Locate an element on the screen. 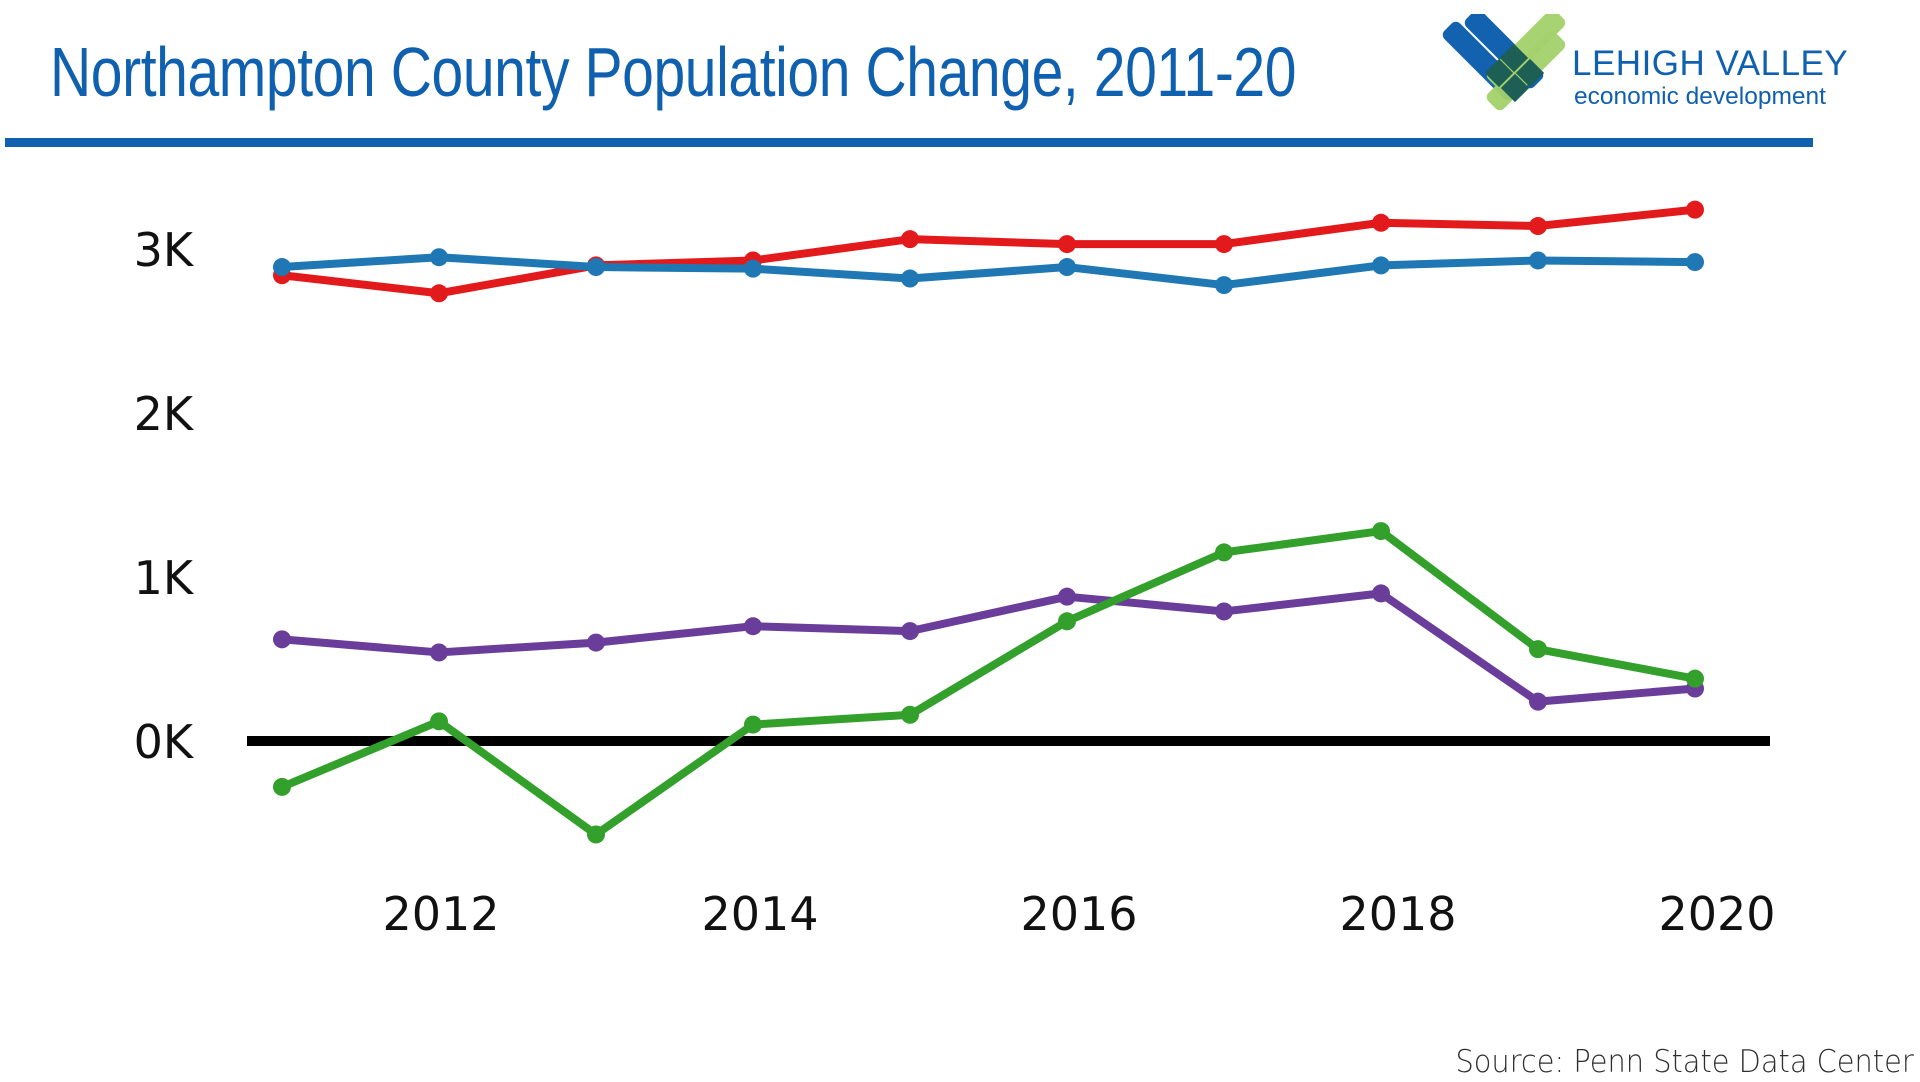 This screenshot has width=1920, height=1082. source-note: Source: Penn State Data Center is located at coordinates (1684, 1062).